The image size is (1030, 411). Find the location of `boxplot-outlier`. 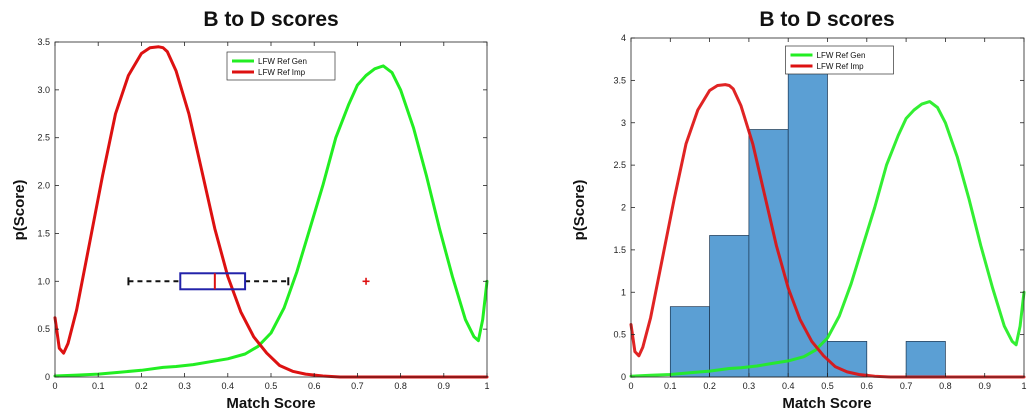

boxplot-outlier is located at coordinates (366, 281).